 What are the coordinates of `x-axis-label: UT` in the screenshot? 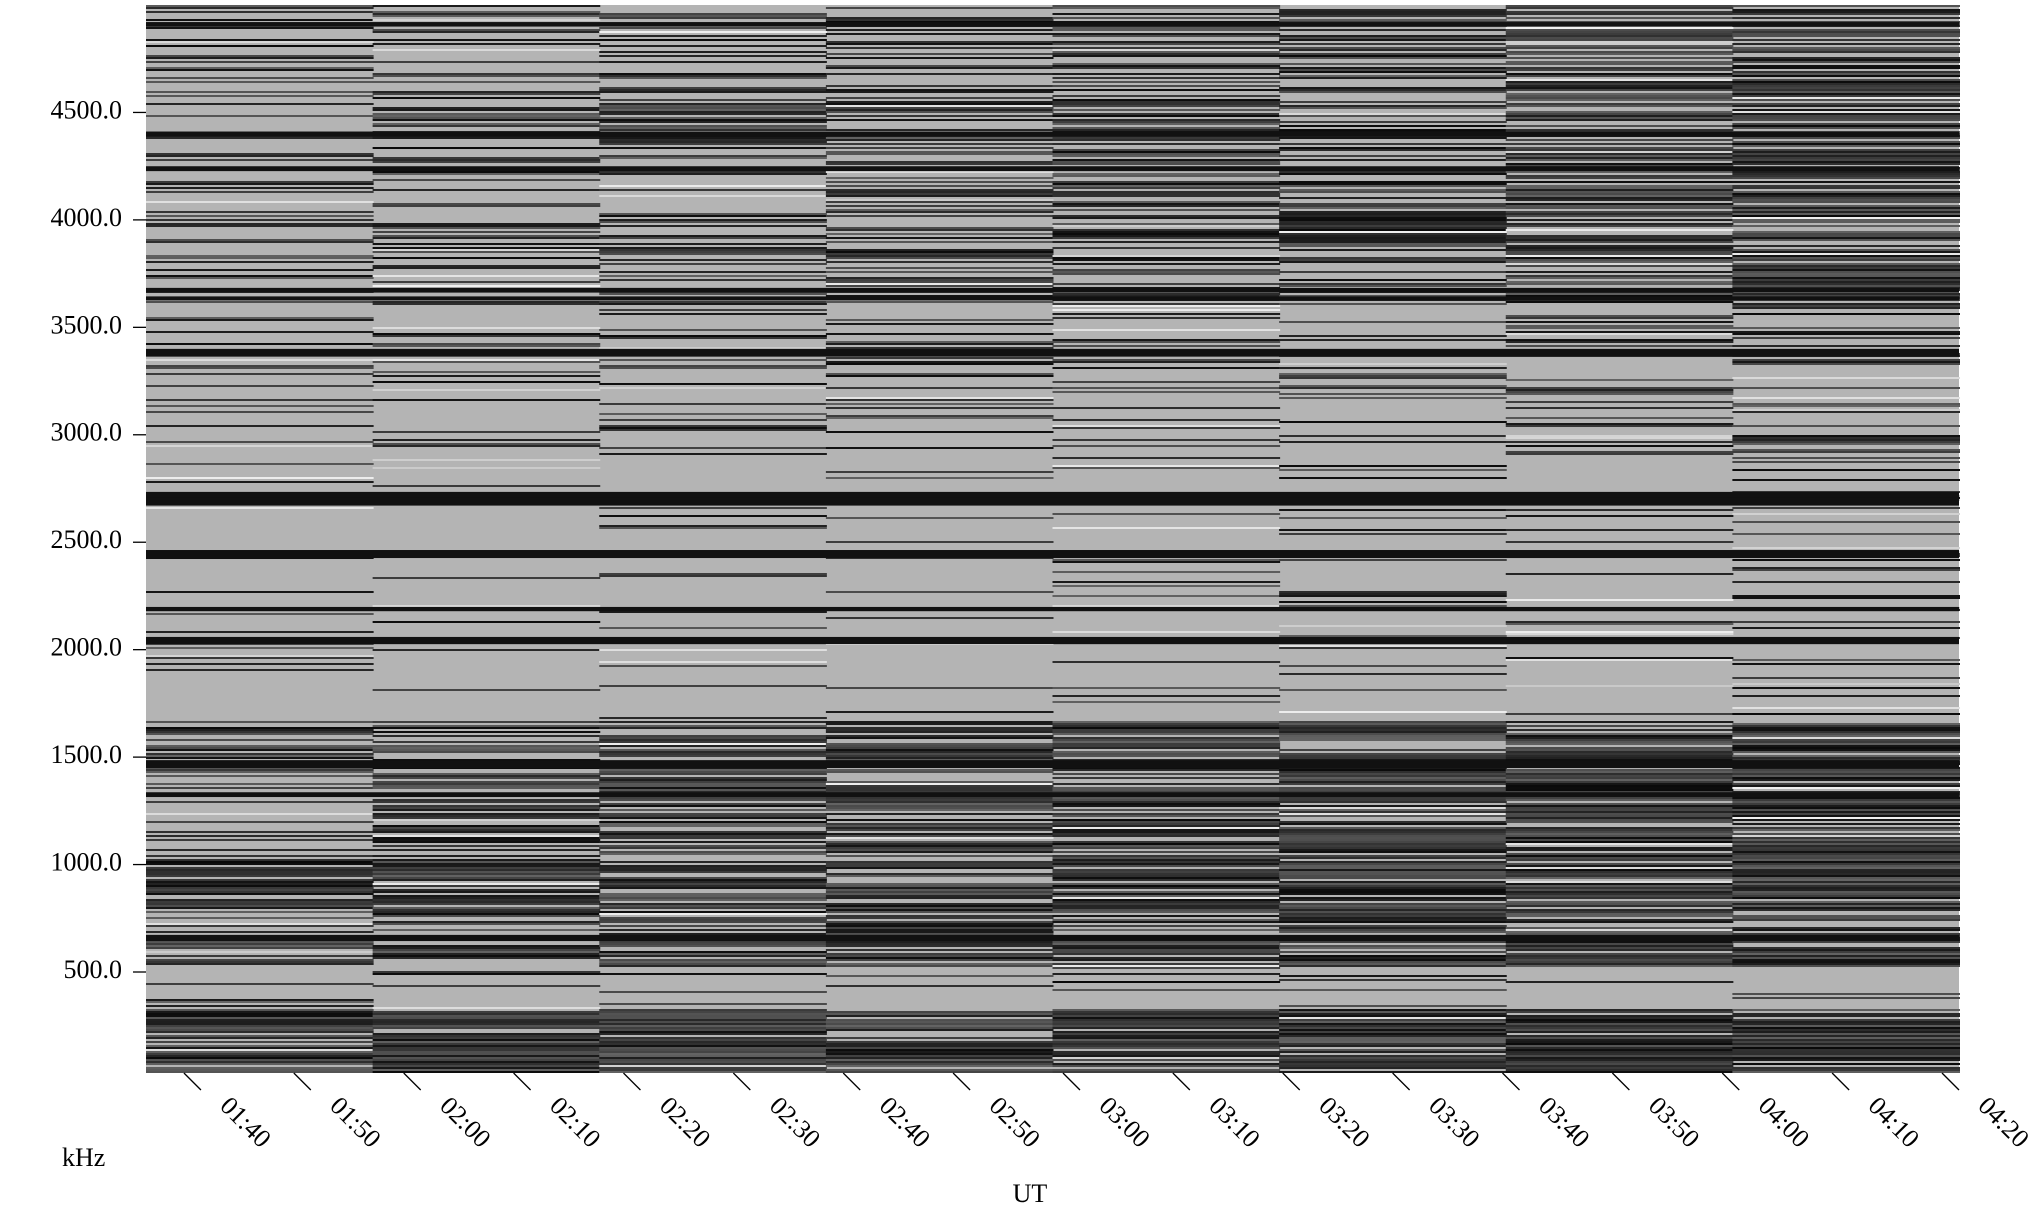 It's located at (1030, 1193).